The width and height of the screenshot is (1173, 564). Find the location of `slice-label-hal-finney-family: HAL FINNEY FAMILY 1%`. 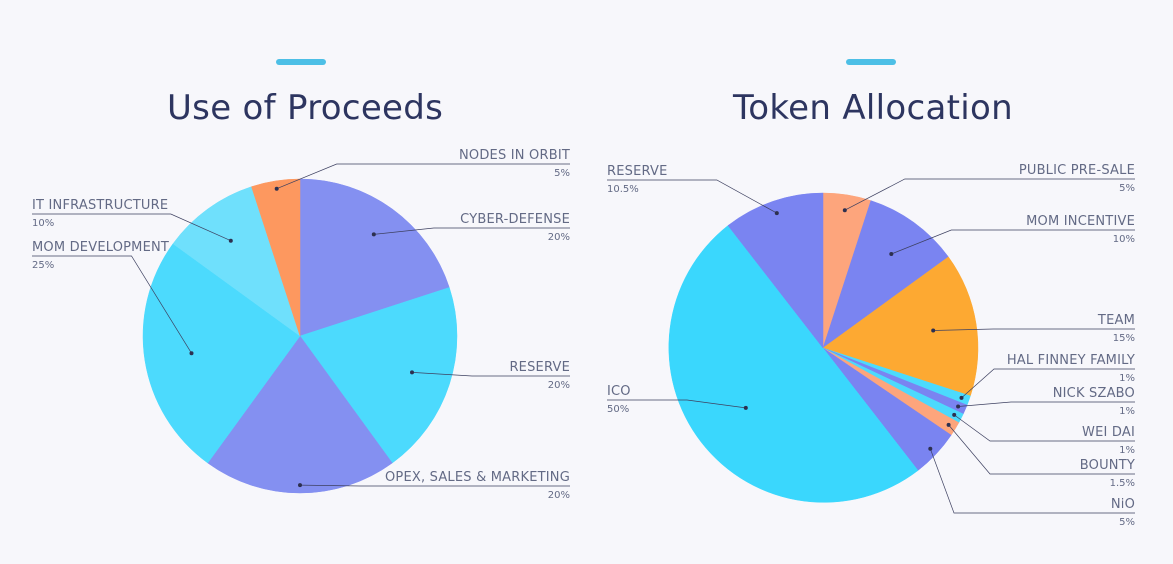

slice-label-hal-finney-family: HAL FINNEY FAMILY 1% is located at coordinates (1047, 376).